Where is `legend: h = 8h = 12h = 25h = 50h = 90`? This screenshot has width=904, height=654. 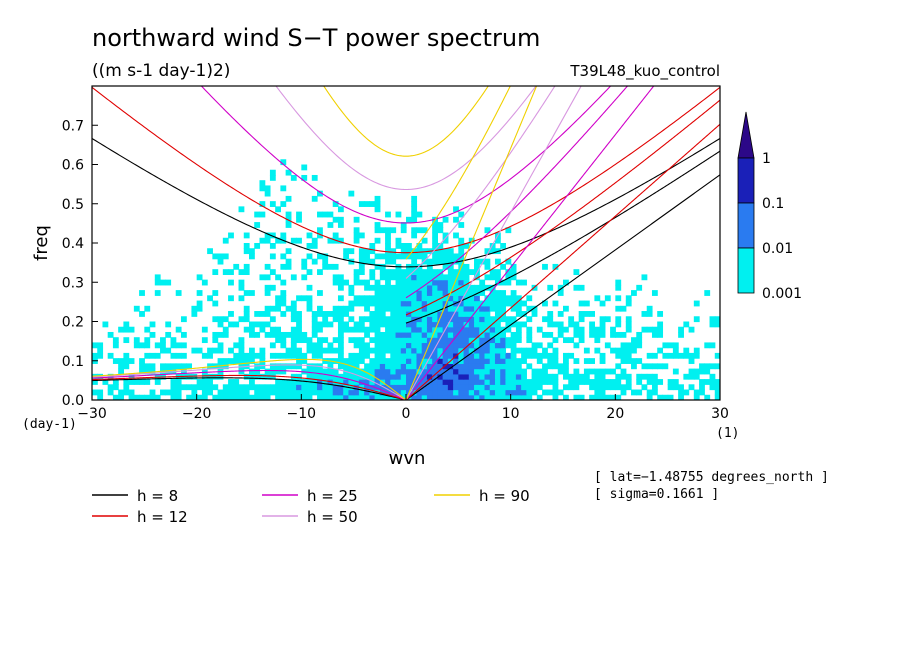
legend: h = 8h = 12h = 25h = 50h = 90 is located at coordinates (311, 506).